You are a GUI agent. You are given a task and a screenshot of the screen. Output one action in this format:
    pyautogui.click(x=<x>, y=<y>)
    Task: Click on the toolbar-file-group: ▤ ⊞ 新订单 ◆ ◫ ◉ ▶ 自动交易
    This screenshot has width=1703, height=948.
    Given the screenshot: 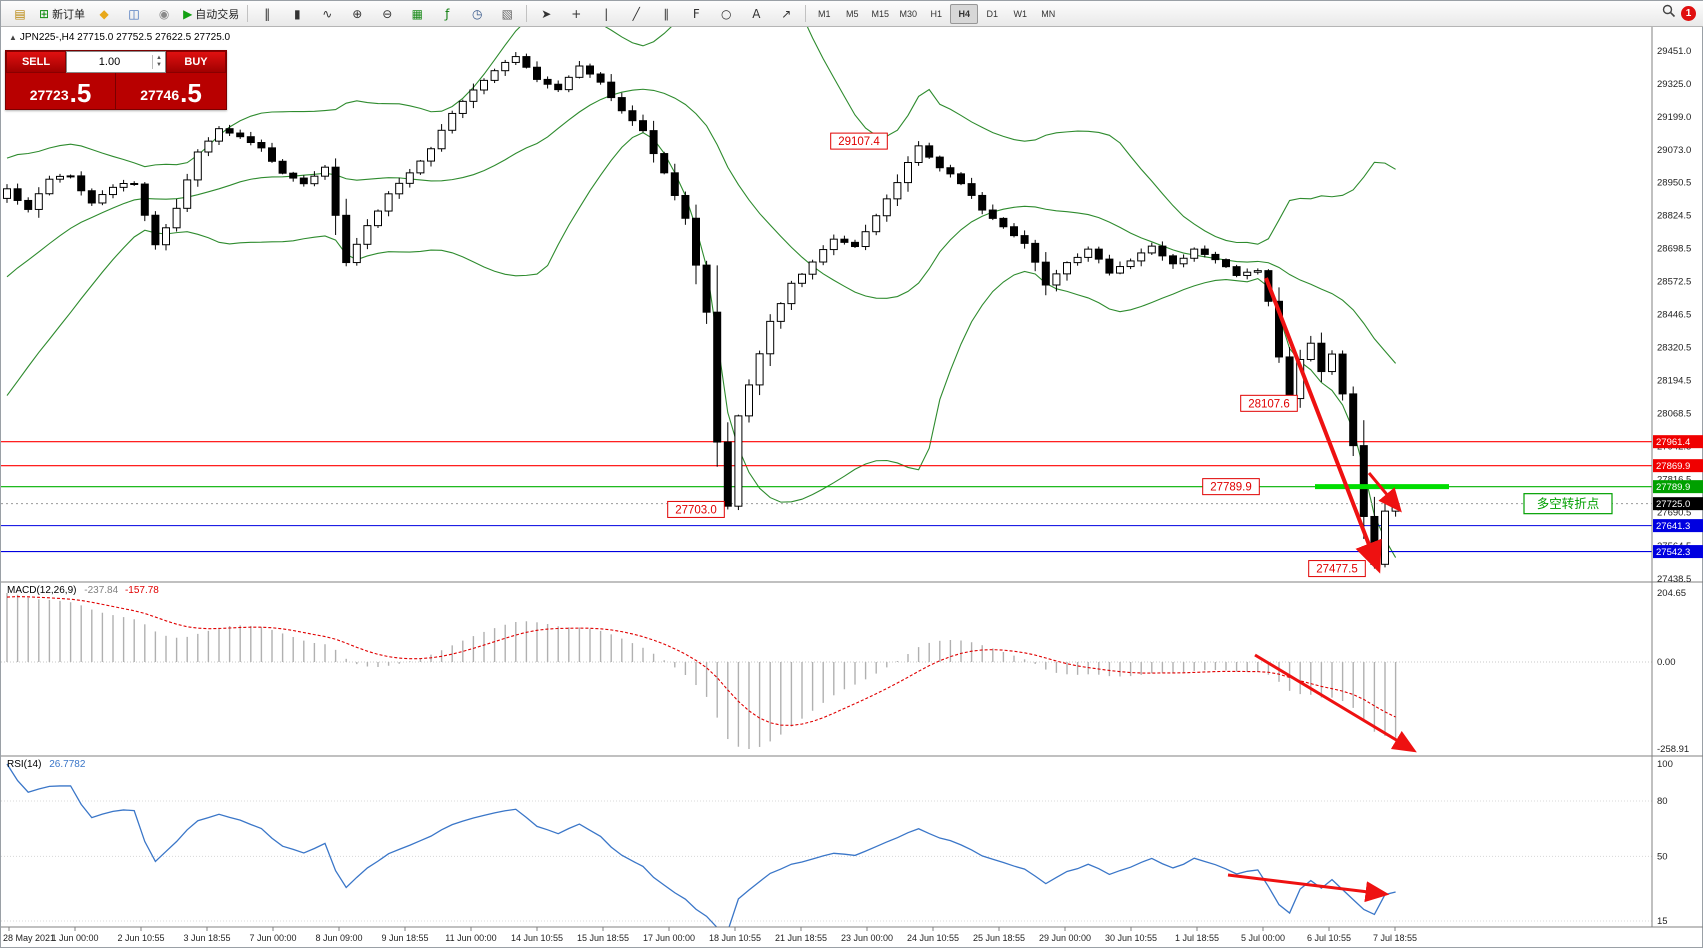 What is the action you would take?
    pyautogui.click(x=124, y=14)
    